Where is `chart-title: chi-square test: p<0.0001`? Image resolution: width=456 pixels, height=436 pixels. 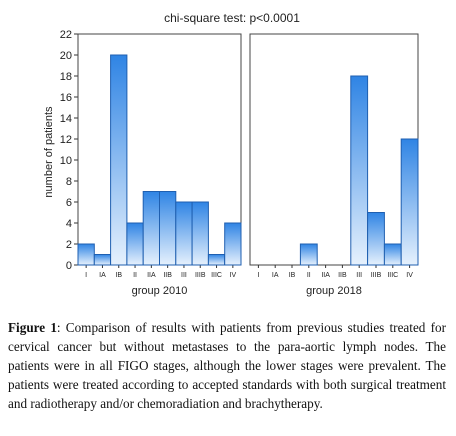 chart-title: chi-square test: p<0.0001 is located at coordinates (232, 18).